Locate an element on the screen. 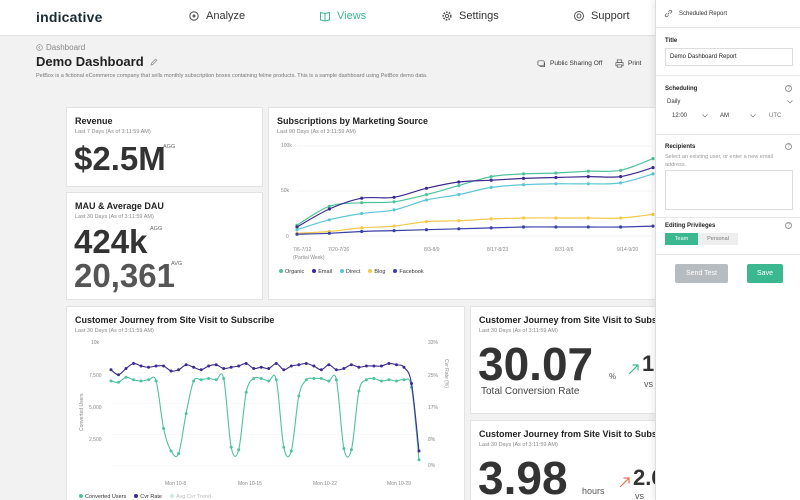  personal-toggle: Personal is located at coordinates (718, 239).